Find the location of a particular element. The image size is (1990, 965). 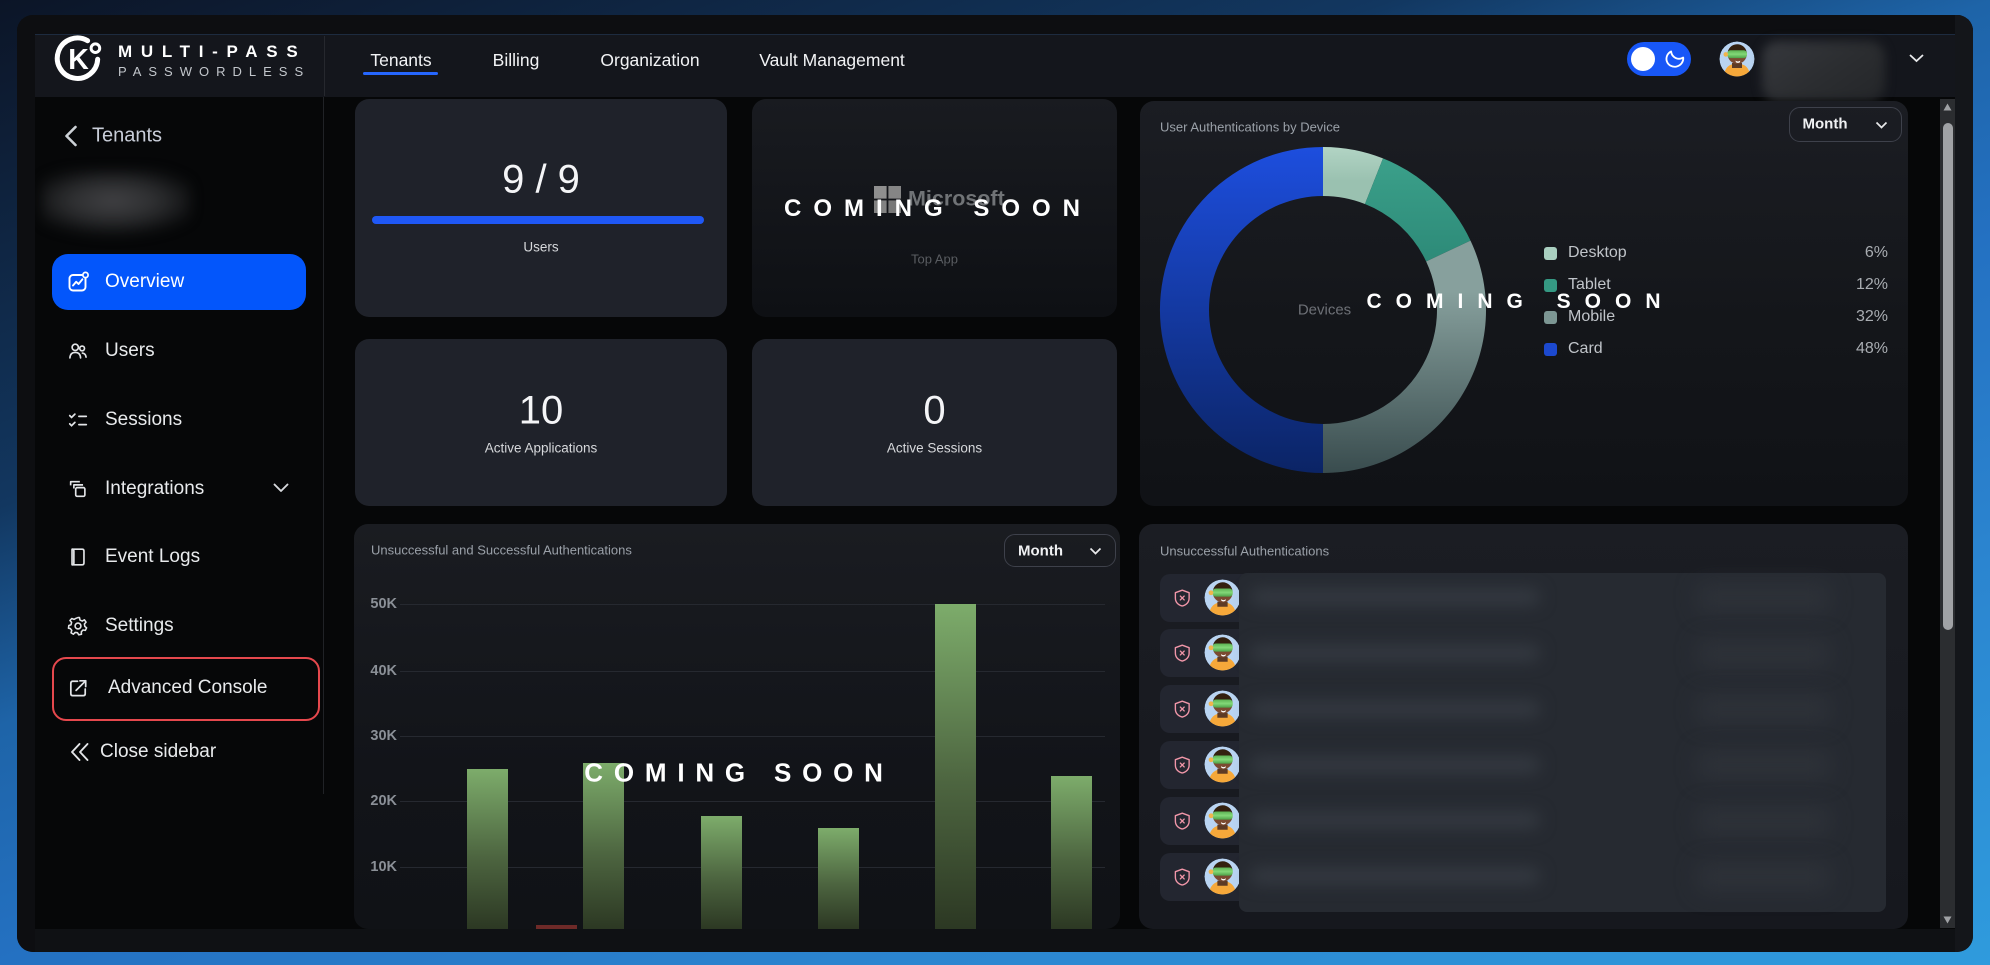

svg-text: K is located at coordinates (78, 60).